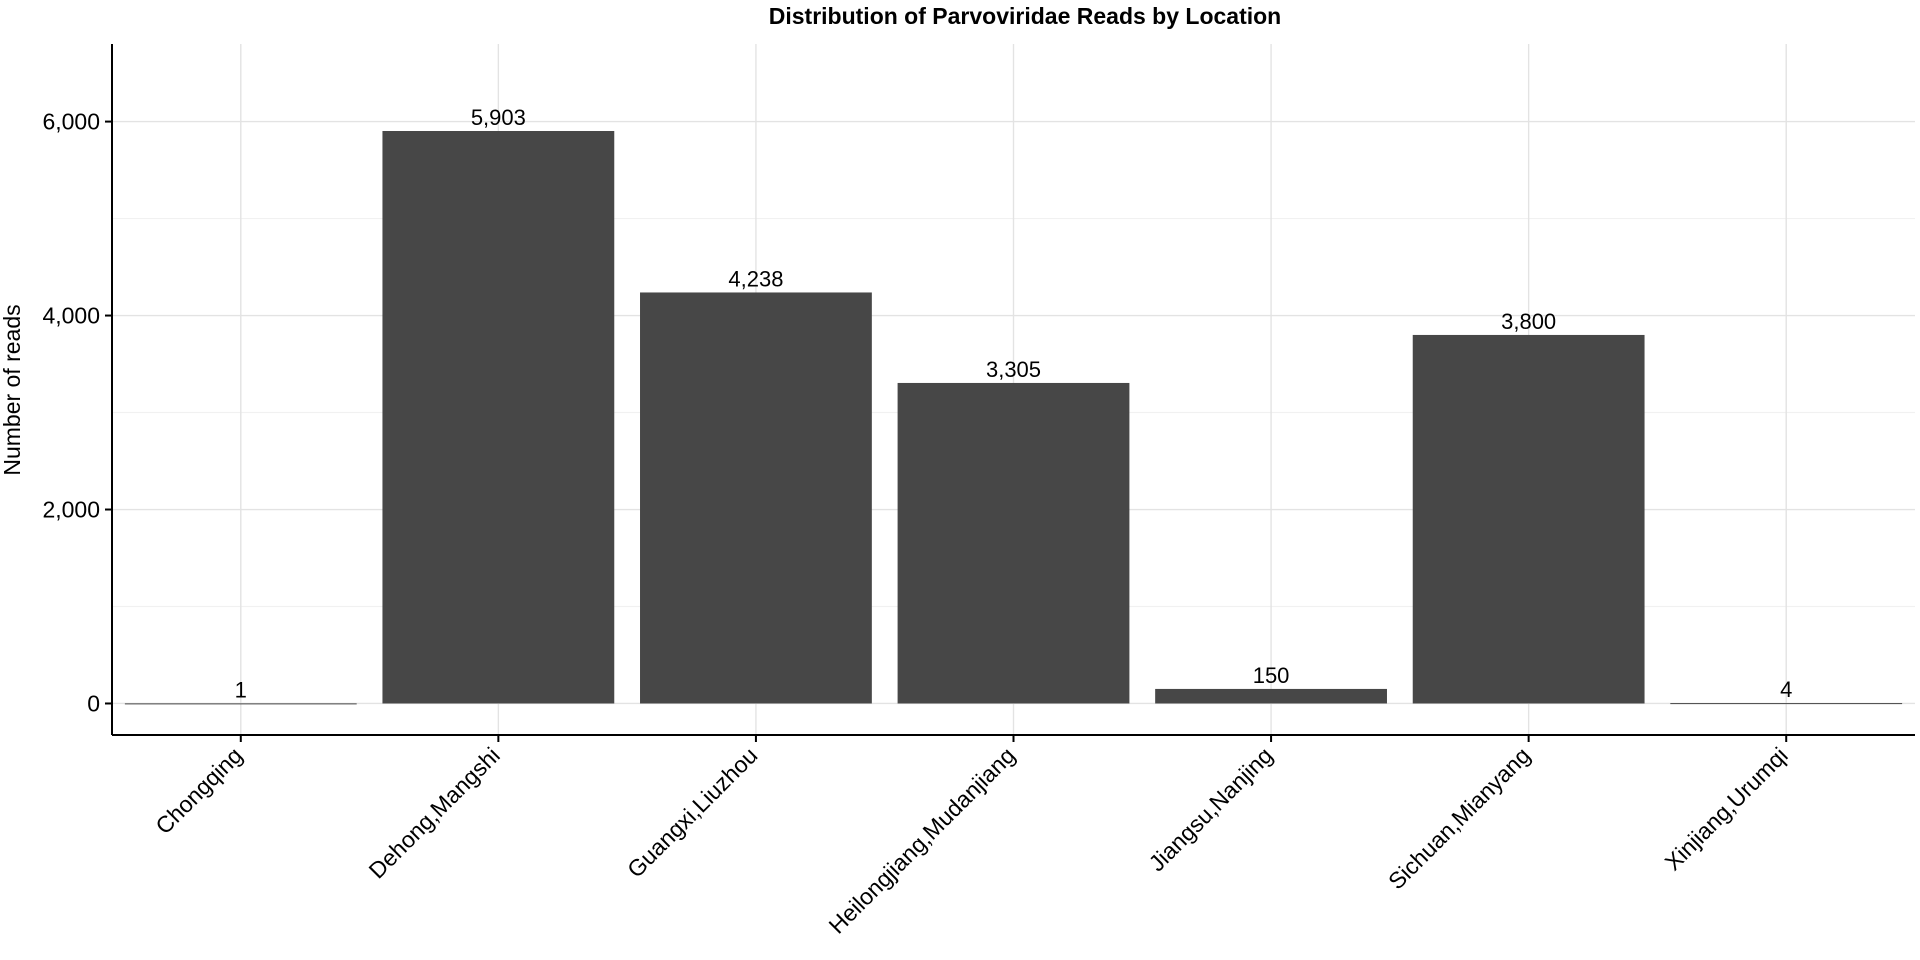 The width and height of the screenshot is (1920, 960). I want to click on y-axis-ticks: 0 2,000 4,000 6,000, so click(77, 412).